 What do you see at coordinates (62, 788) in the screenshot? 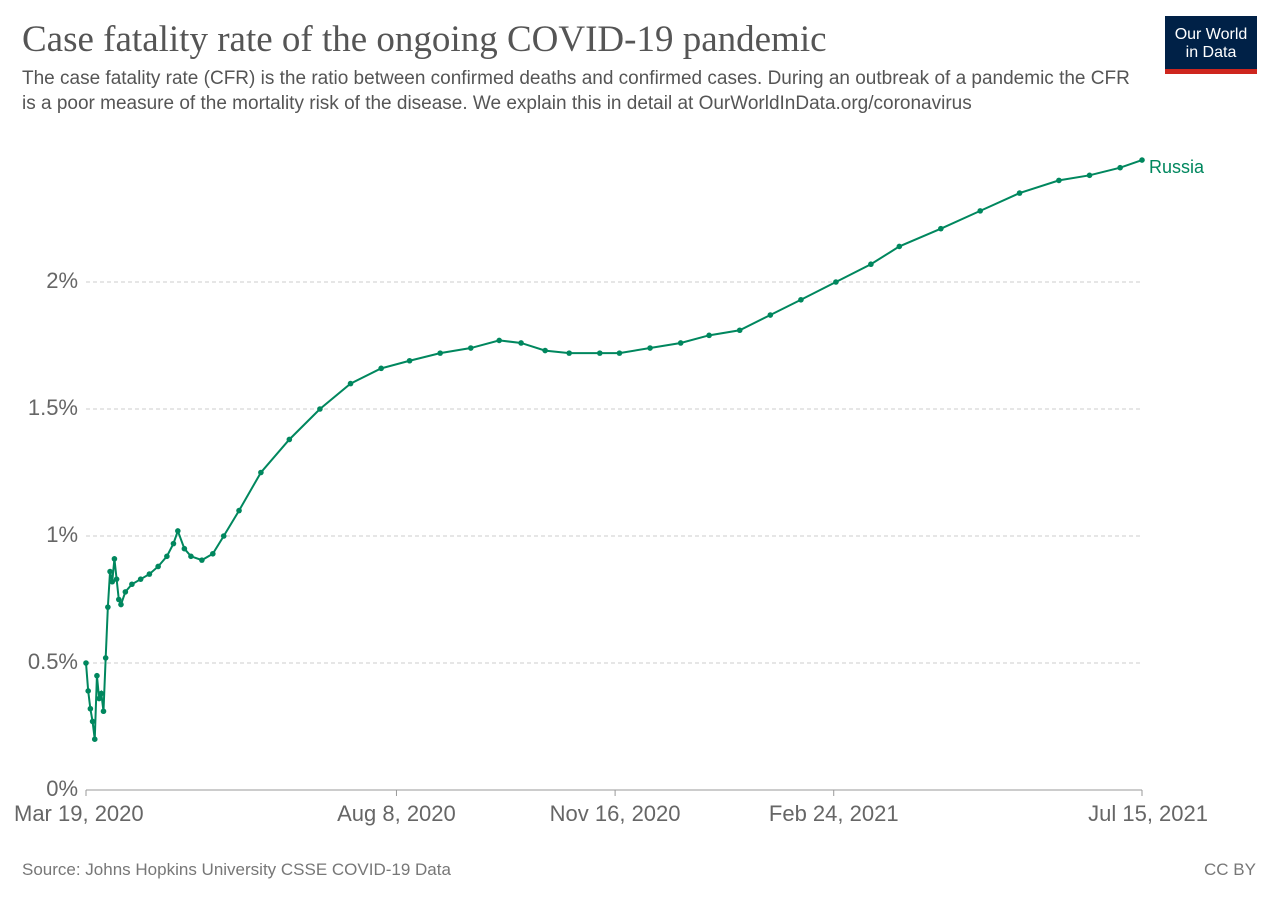
I see `y-tick-label: 0%` at bounding box center [62, 788].